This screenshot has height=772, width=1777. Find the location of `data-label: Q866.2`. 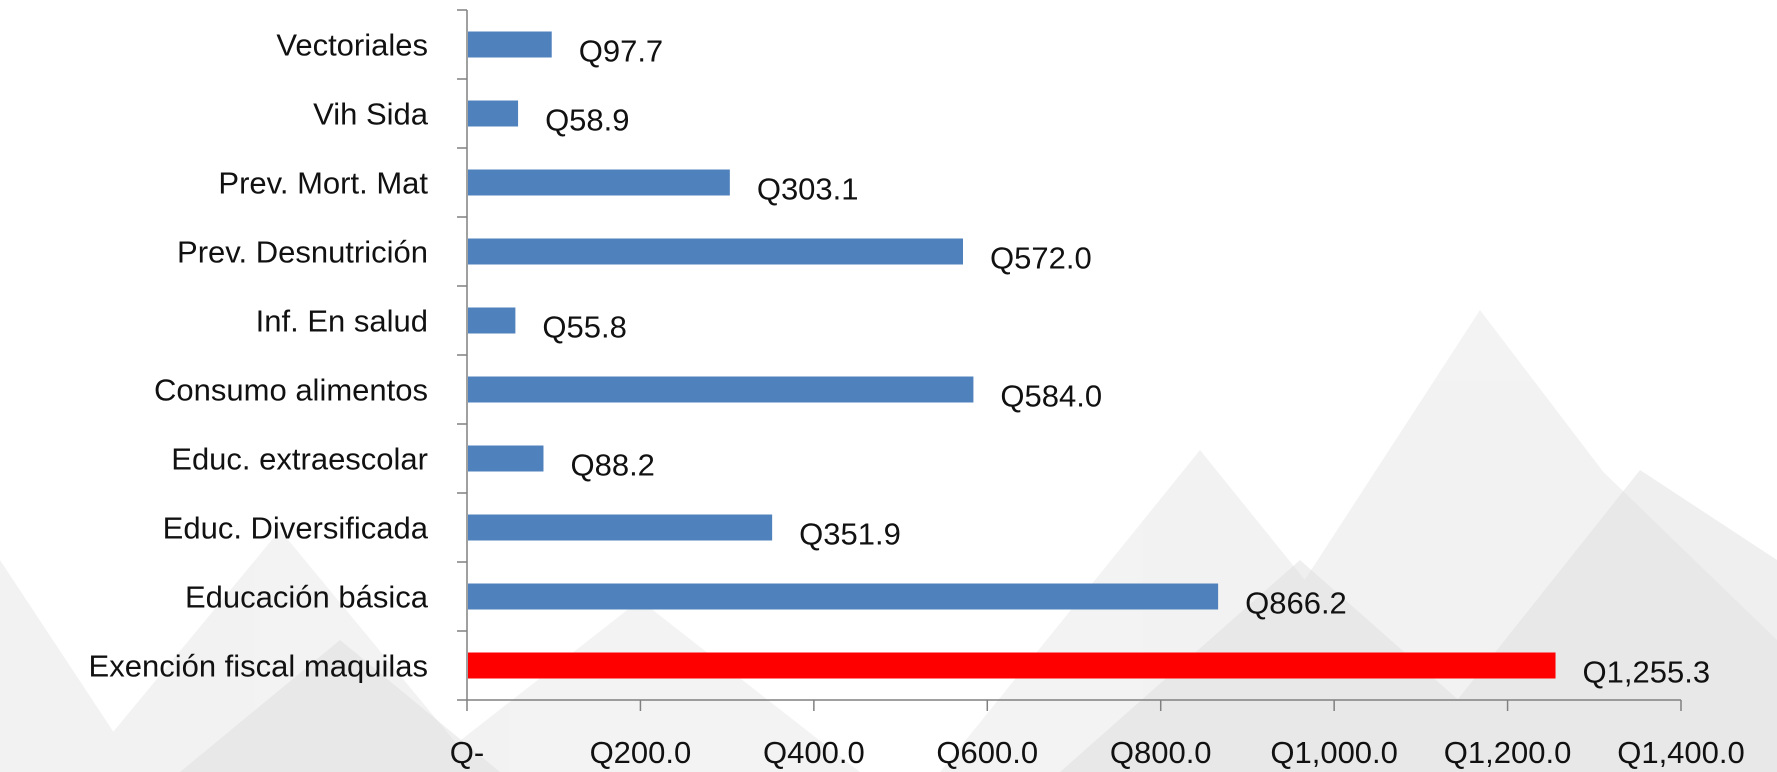

data-label: Q866.2 is located at coordinates (1296, 603).